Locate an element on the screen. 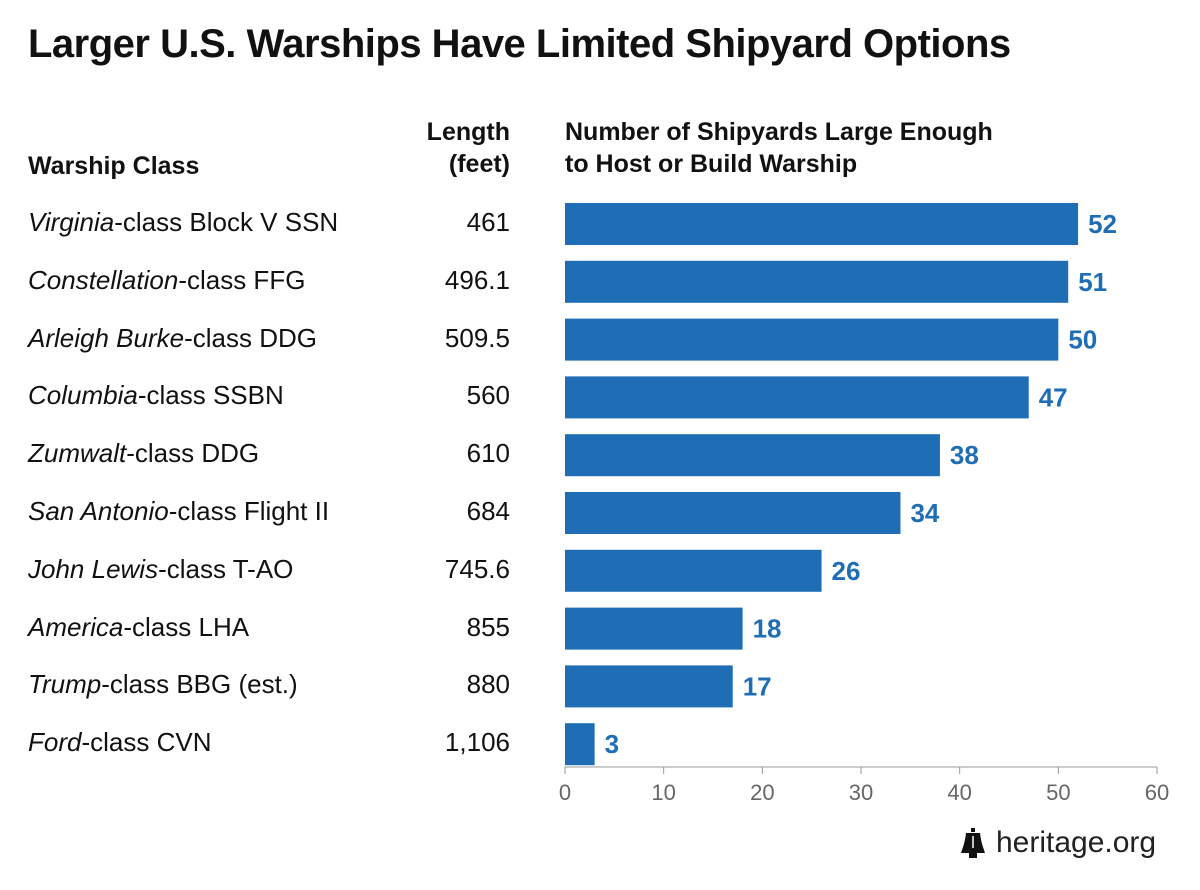  warship-class-suffix: -class LHA is located at coordinates (186, 626).